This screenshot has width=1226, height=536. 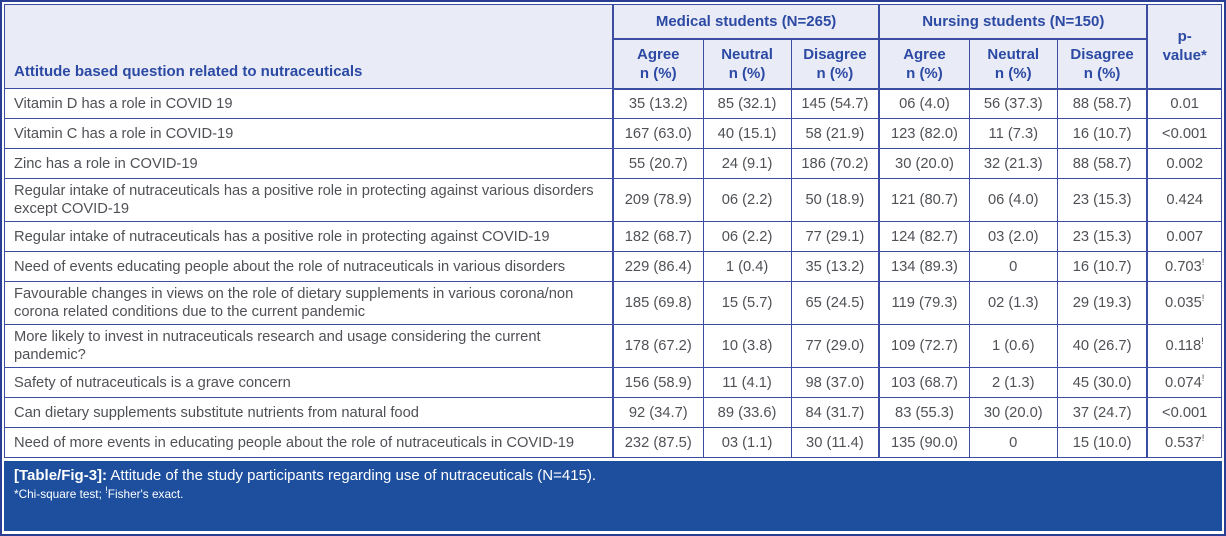 What do you see at coordinates (1184, 200) in the screenshot?
I see `p-value-cell: 0.424` at bounding box center [1184, 200].